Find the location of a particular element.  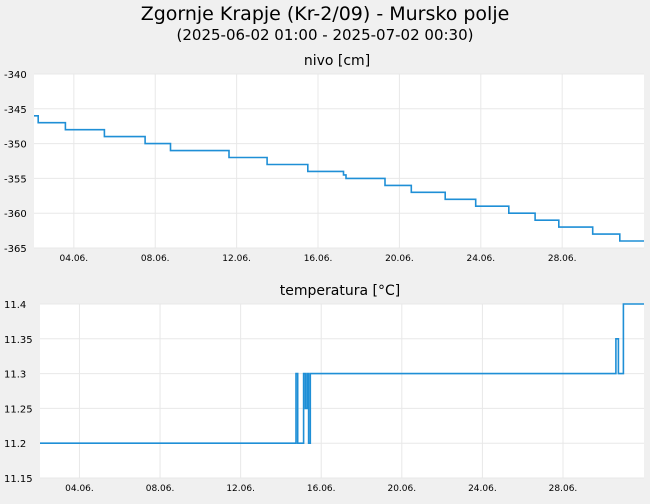

y-tick-label: 11.35 is located at coordinates (18, 340).